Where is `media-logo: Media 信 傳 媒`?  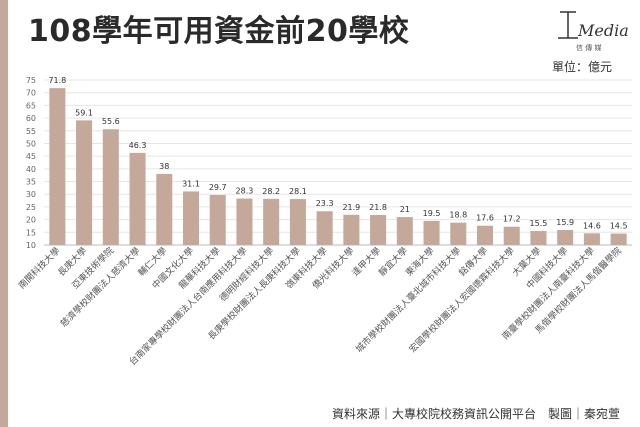 media-logo: Media 信 傳 媒 is located at coordinates (592, 31).